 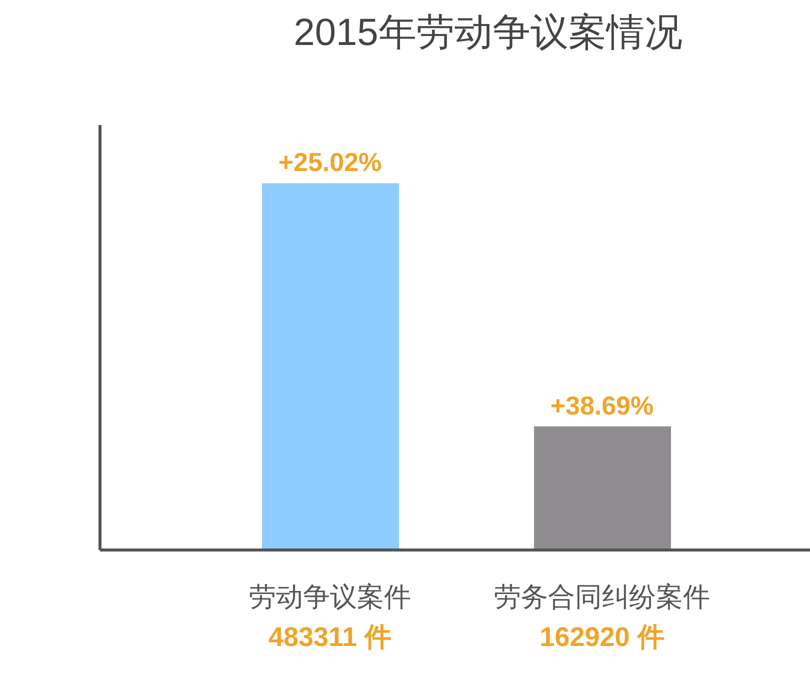 I want to click on data-label: 162920 件, so click(x=602, y=637).